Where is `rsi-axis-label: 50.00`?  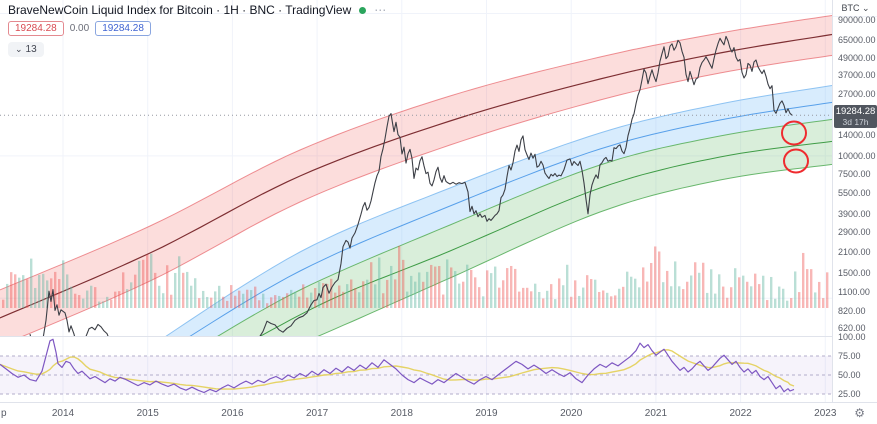
rsi-axis-label: 50.00 is located at coordinates (849, 375).